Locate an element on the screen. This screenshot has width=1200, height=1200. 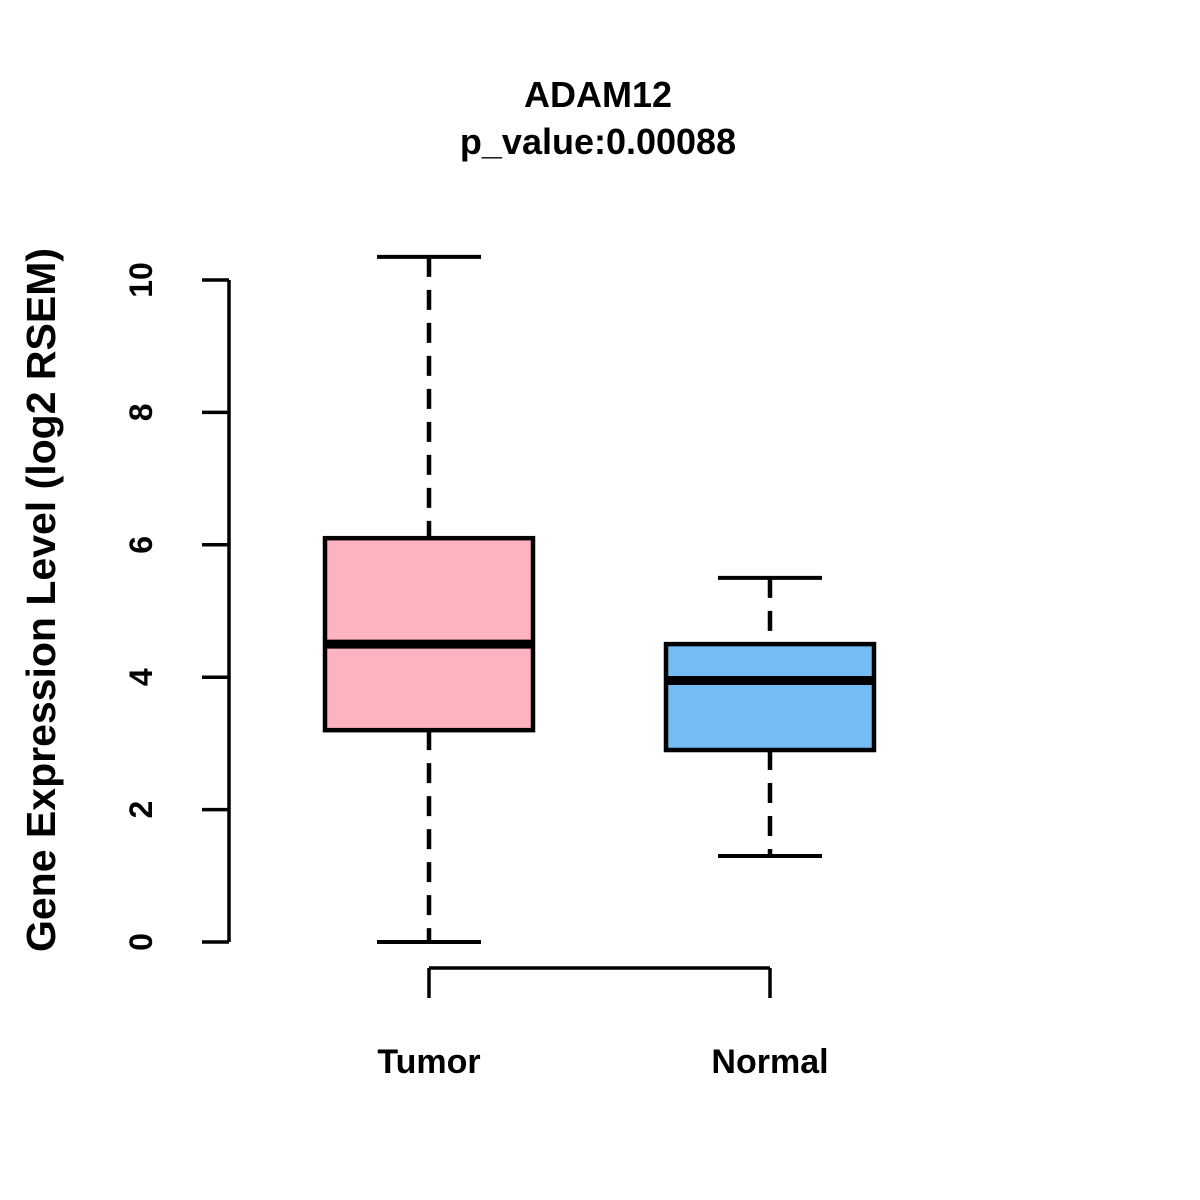
category-label-tumor: Tumor is located at coordinates (428, 1062).